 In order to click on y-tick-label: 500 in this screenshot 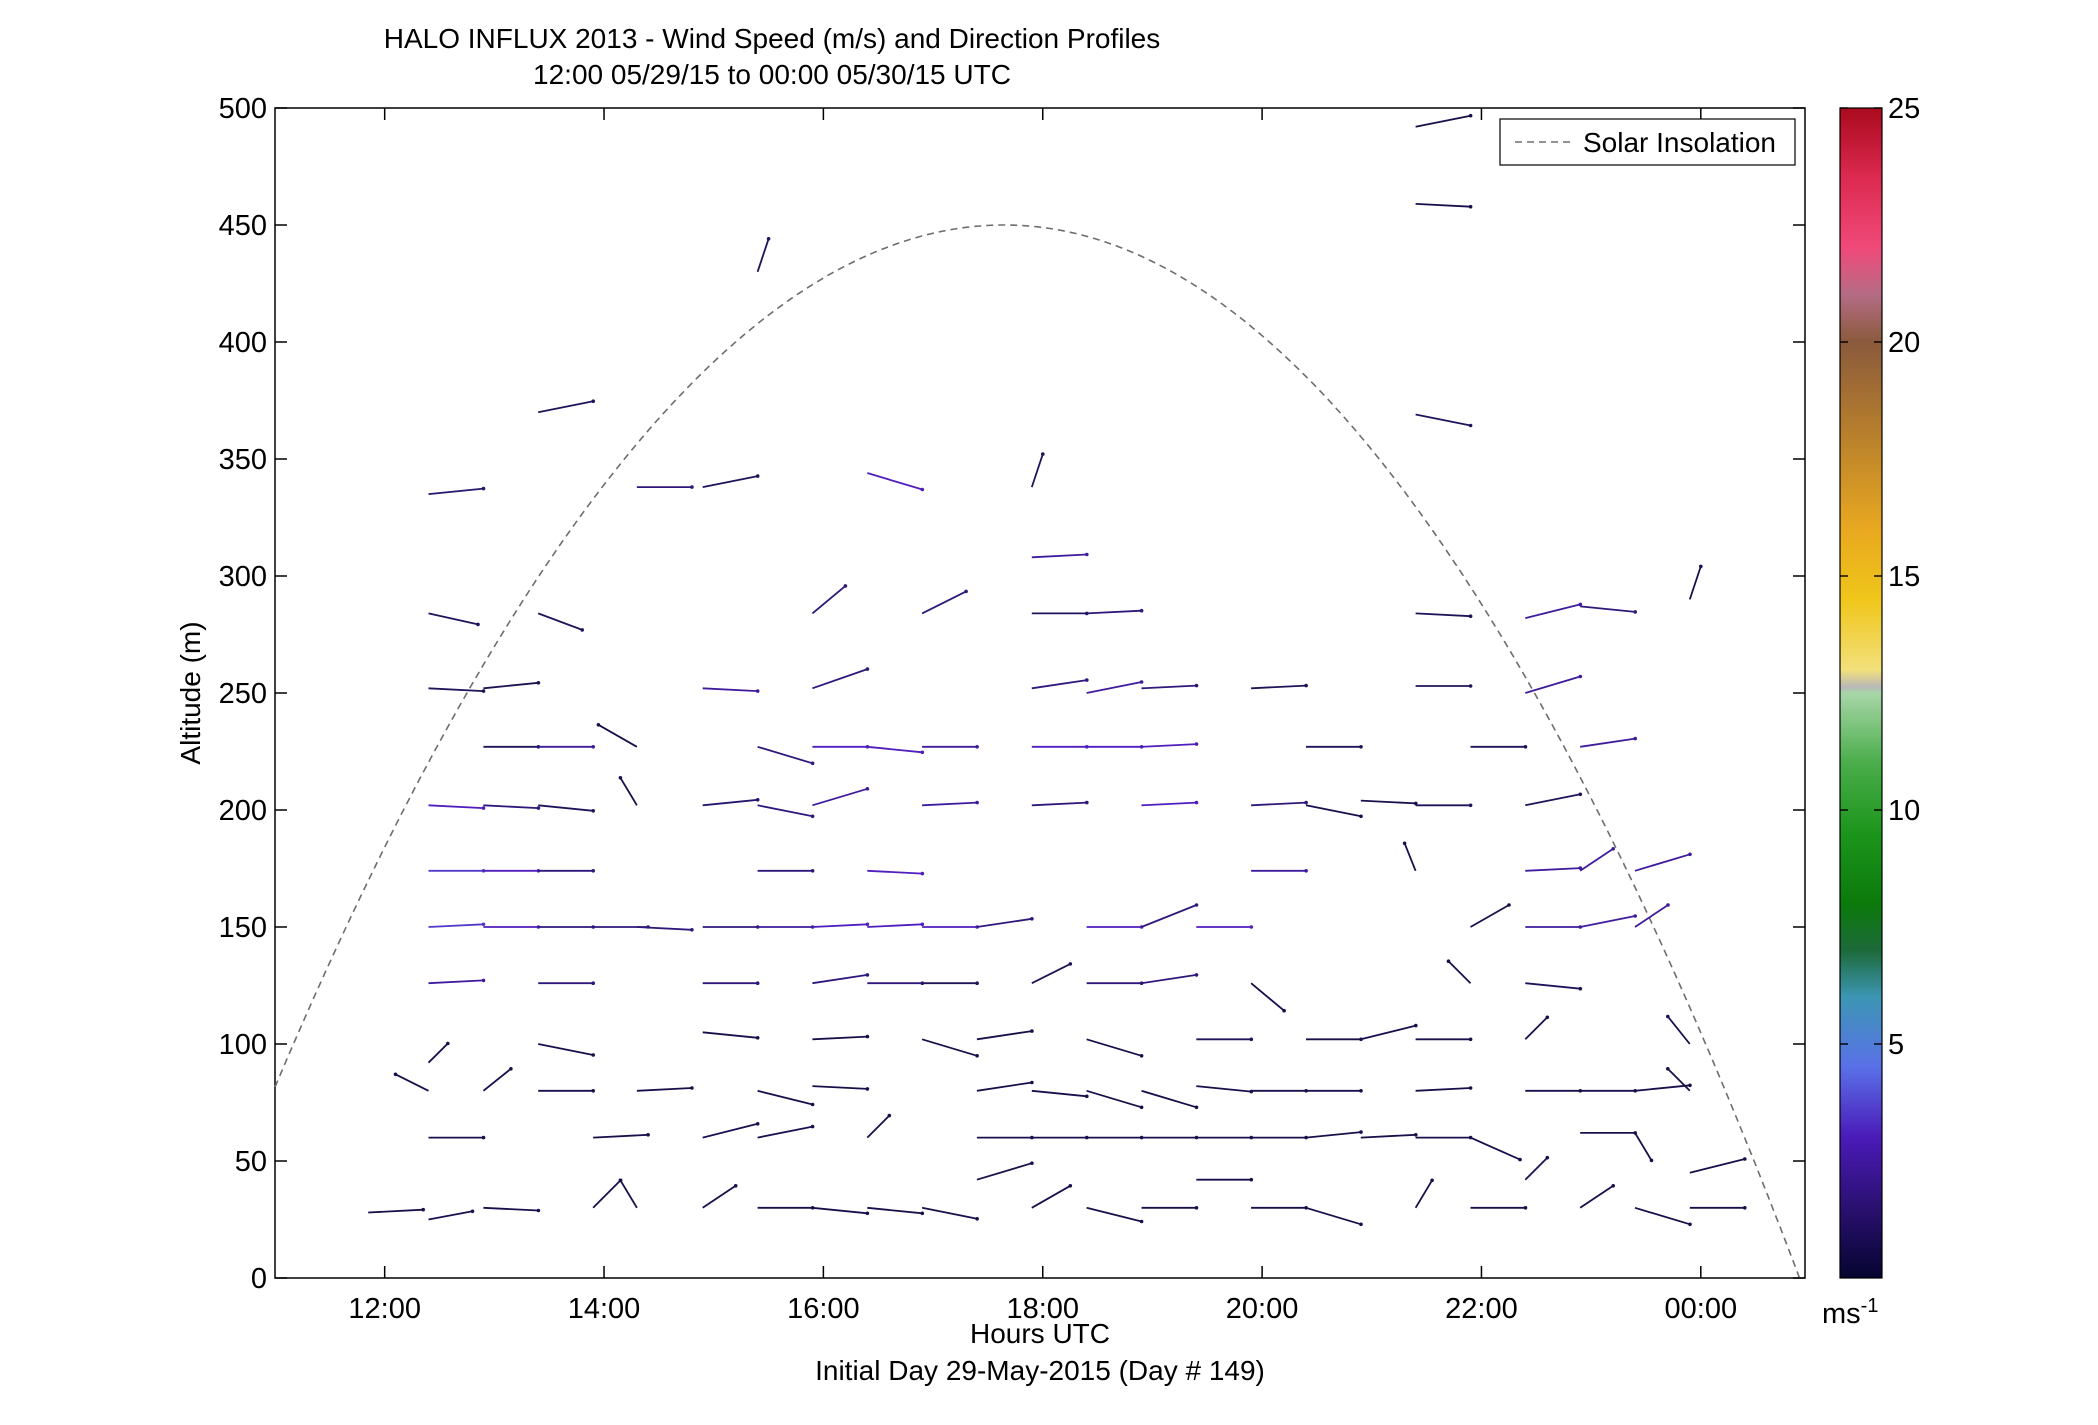, I will do `click(243, 109)`.